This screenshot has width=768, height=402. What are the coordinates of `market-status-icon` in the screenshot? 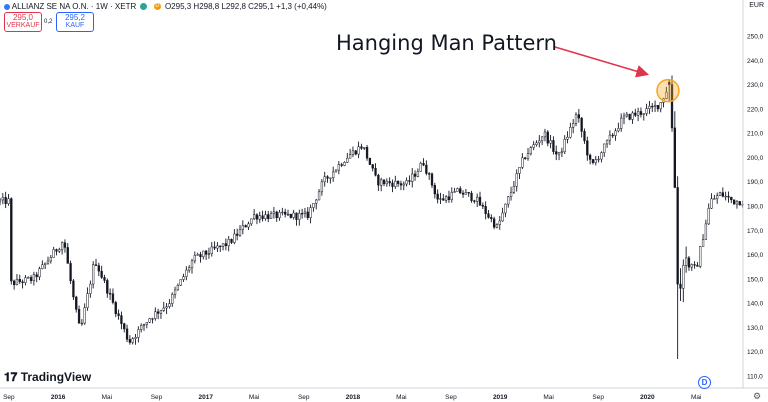 It's located at (144, 7).